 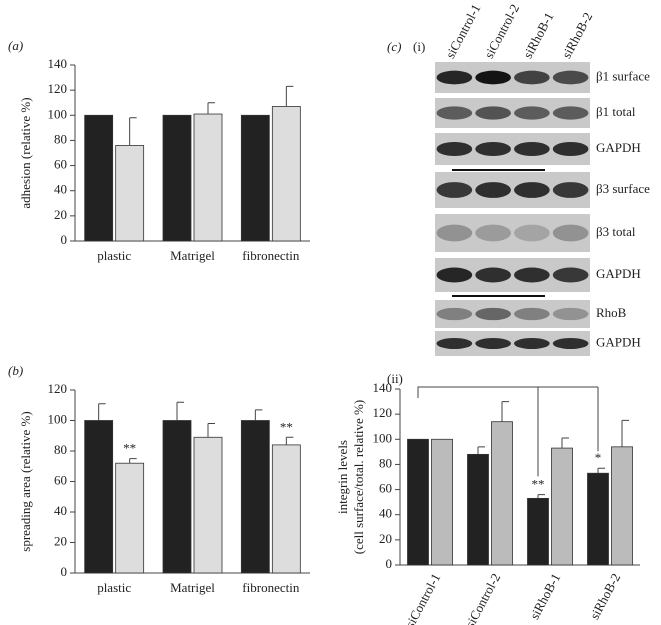 What do you see at coordinates (616, 111) in the screenshot?
I see `row-label: β1 total` at bounding box center [616, 111].